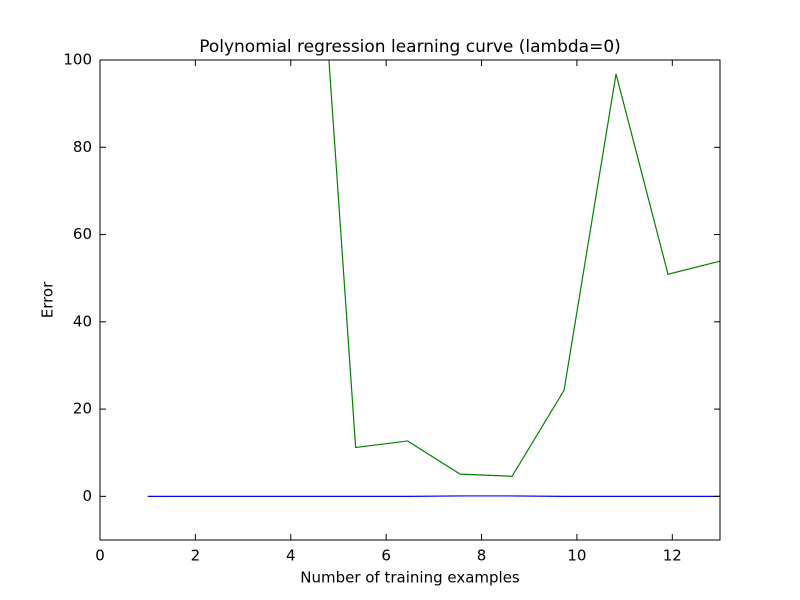  I want to click on x-tick-label: 0, so click(100, 556).